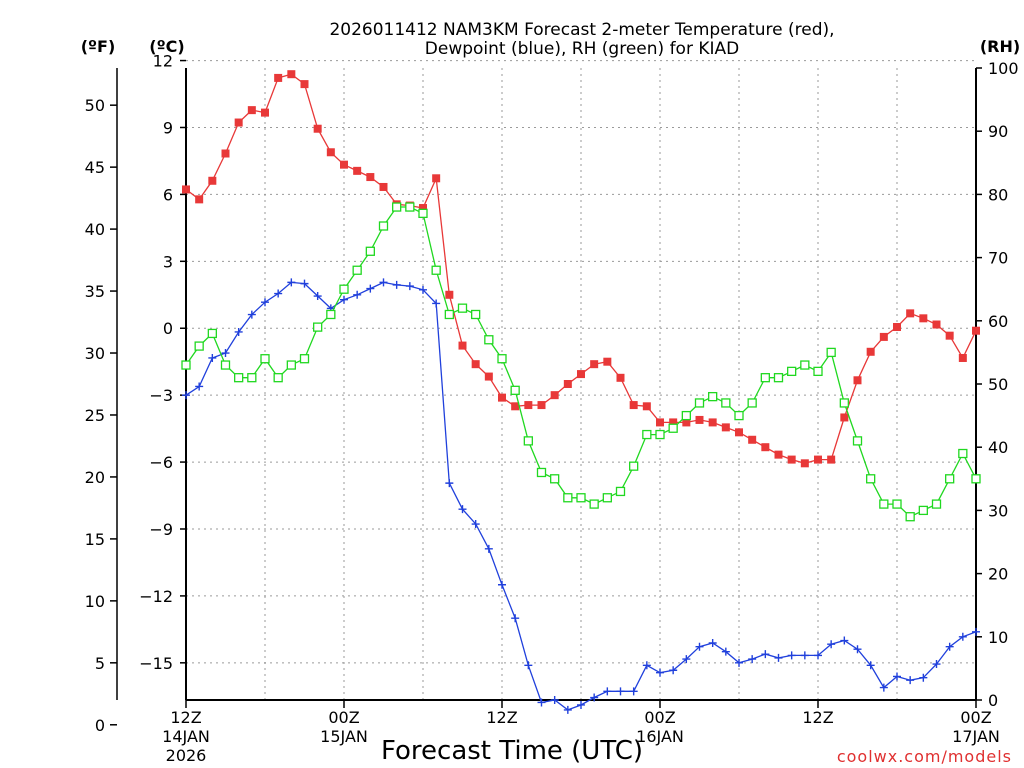 This screenshot has width=1024, height=768. Describe the element at coordinates (998, 321) in the screenshot. I see `rh-tick-label: 60` at that location.